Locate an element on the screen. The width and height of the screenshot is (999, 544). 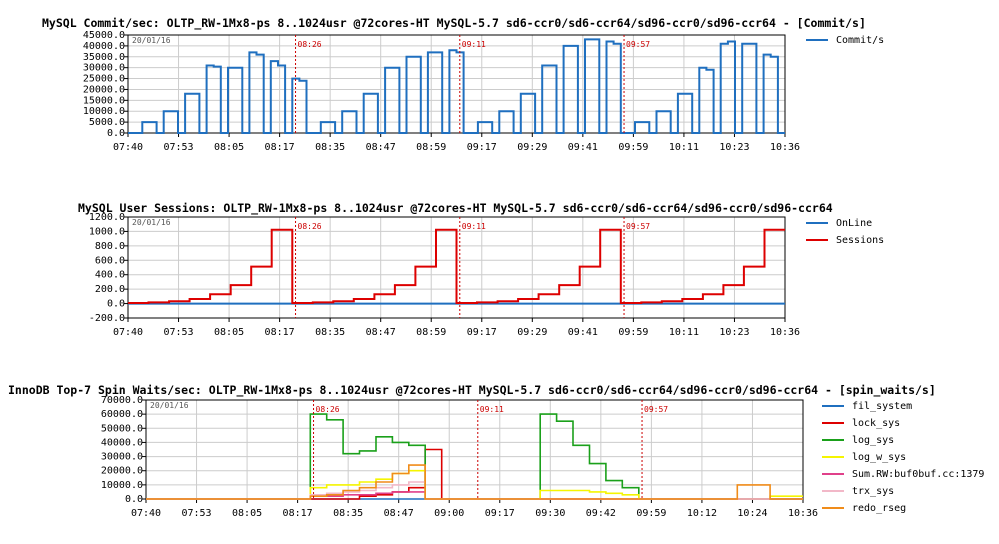
legend-label: Sessions is located at coordinates (860, 240).